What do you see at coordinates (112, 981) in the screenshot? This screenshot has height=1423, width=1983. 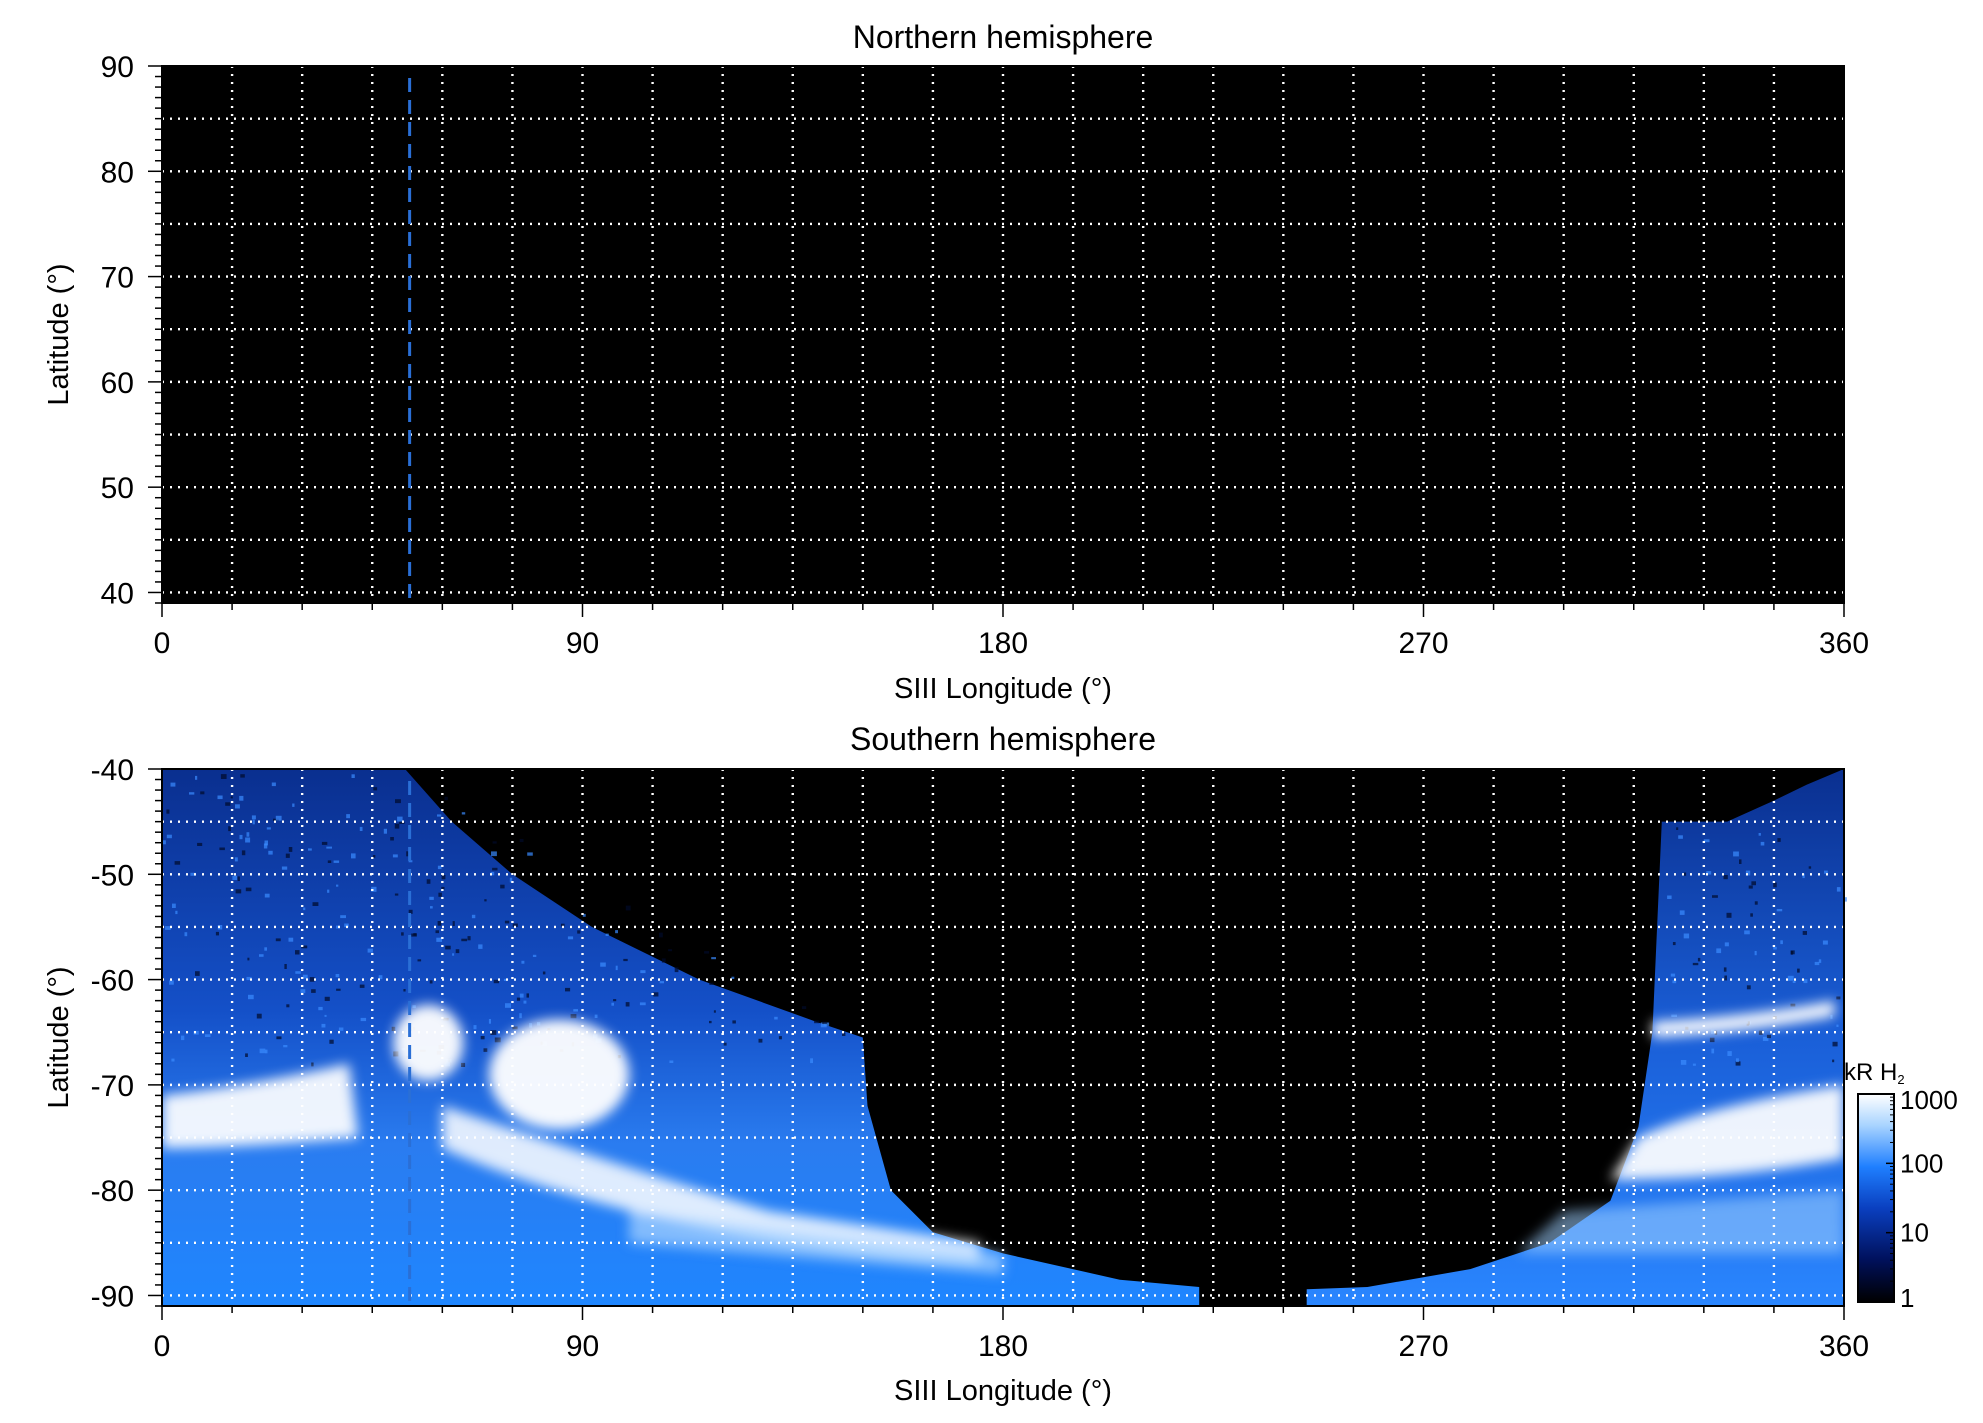 I see `y-tick-label: -60` at bounding box center [112, 981].